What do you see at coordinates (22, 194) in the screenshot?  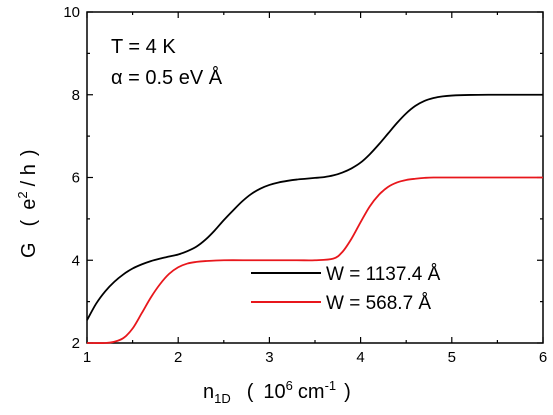 I see `y-axis-title-unit-exp: 2` at bounding box center [22, 194].